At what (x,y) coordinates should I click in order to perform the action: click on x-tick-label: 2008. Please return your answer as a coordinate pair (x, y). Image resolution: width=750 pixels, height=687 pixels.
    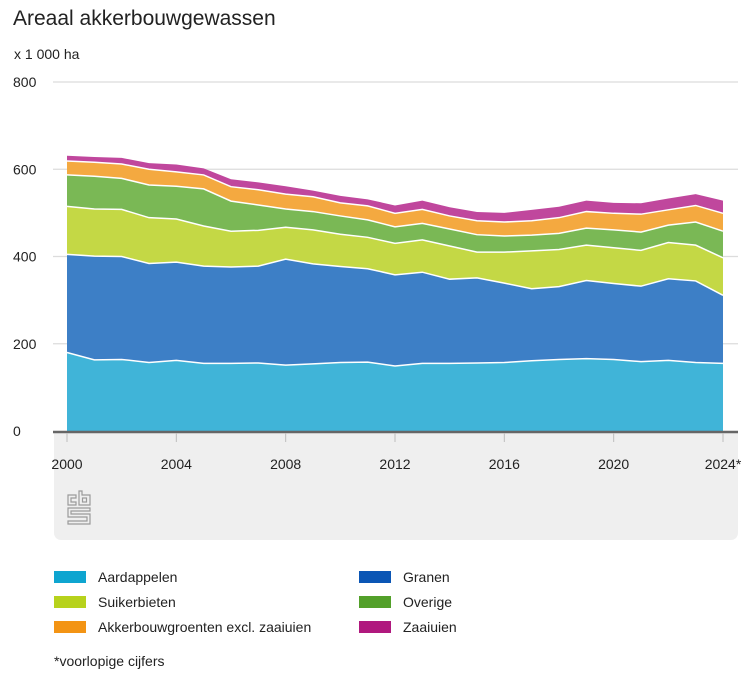
    Looking at the image, I should click on (285, 464).